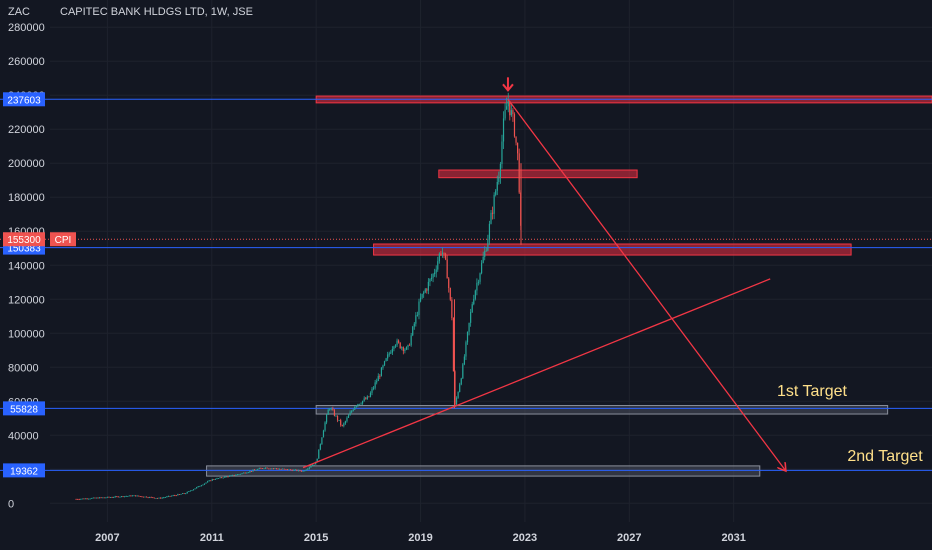  What do you see at coordinates (508, 87) in the screenshot?
I see `down-arrow-head` at bounding box center [508, 87].